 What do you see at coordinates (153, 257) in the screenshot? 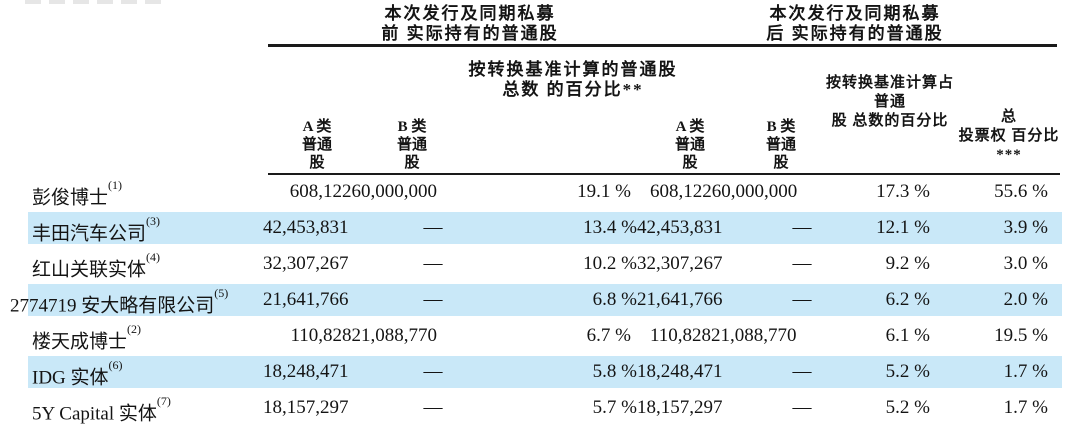
I see `footnote-ref: (4)` at bounding box center [153, 257].